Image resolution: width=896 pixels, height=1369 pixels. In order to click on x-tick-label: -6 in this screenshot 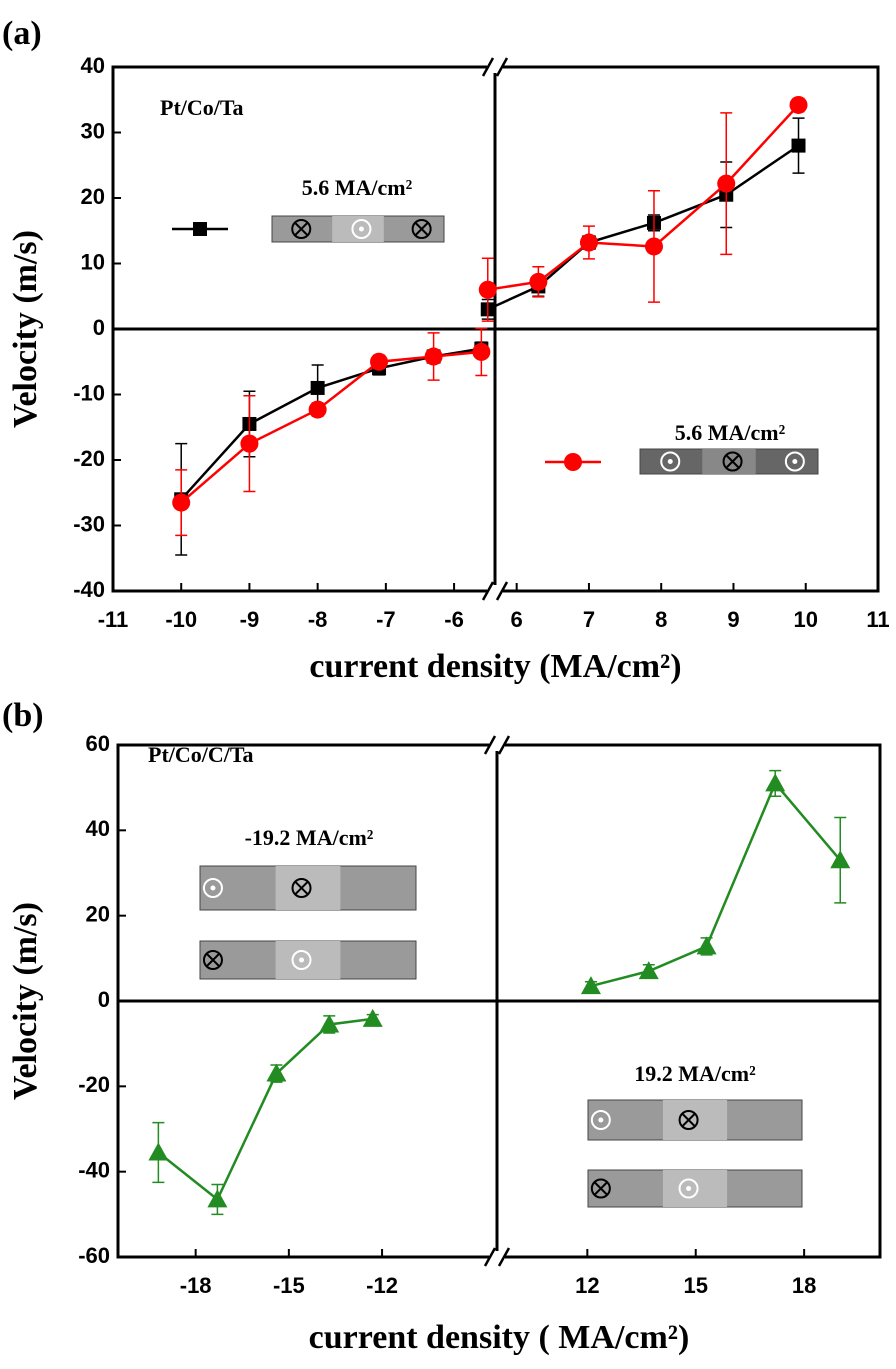, I will do `click(454, 619)`.